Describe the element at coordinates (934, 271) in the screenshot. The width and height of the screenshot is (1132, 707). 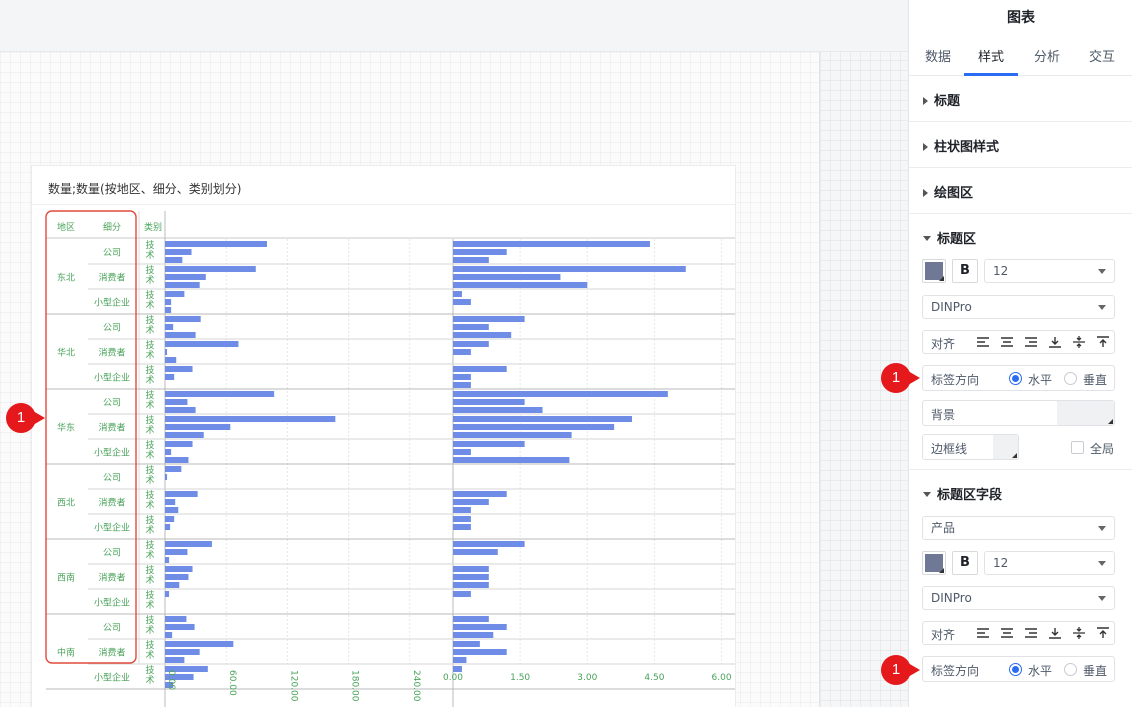
I see `font-color-picker` at that location.